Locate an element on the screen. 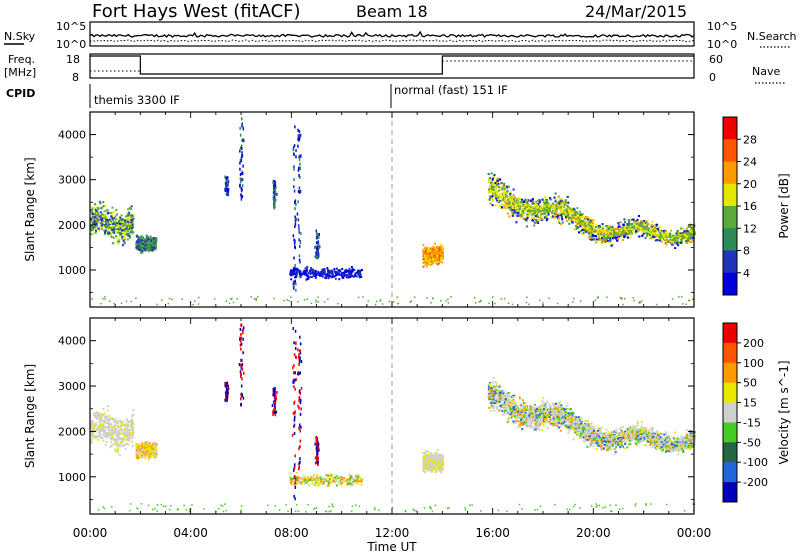 This screenshot has width=800, height=554. cpid-1-label: themis 3300 IF is located at coordinates (137, 100).